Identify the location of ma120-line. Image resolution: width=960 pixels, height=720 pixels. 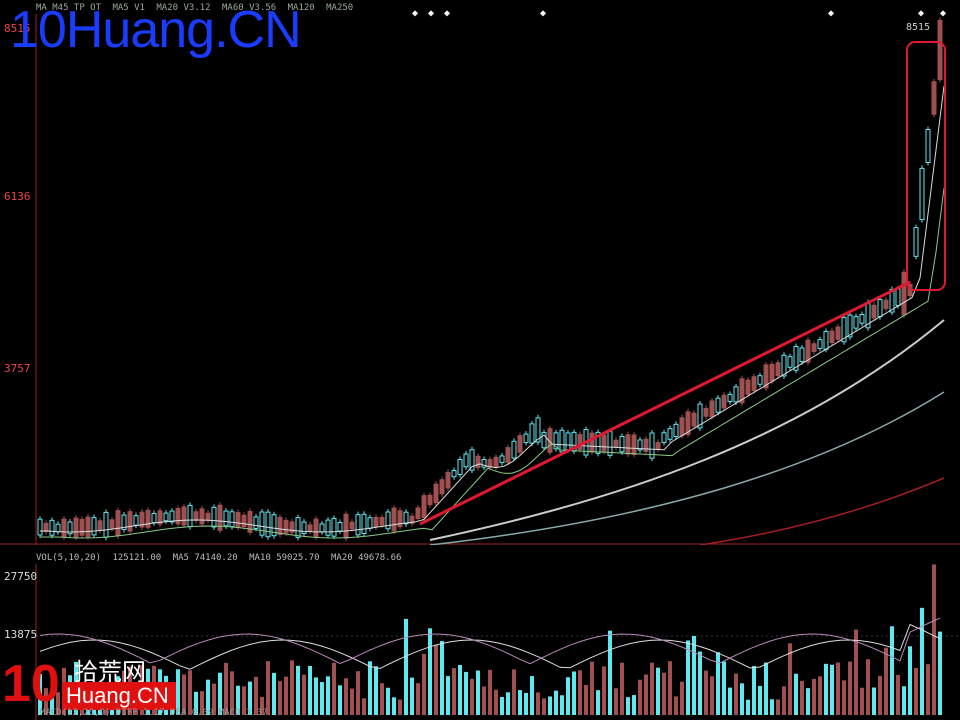
(687, 468).